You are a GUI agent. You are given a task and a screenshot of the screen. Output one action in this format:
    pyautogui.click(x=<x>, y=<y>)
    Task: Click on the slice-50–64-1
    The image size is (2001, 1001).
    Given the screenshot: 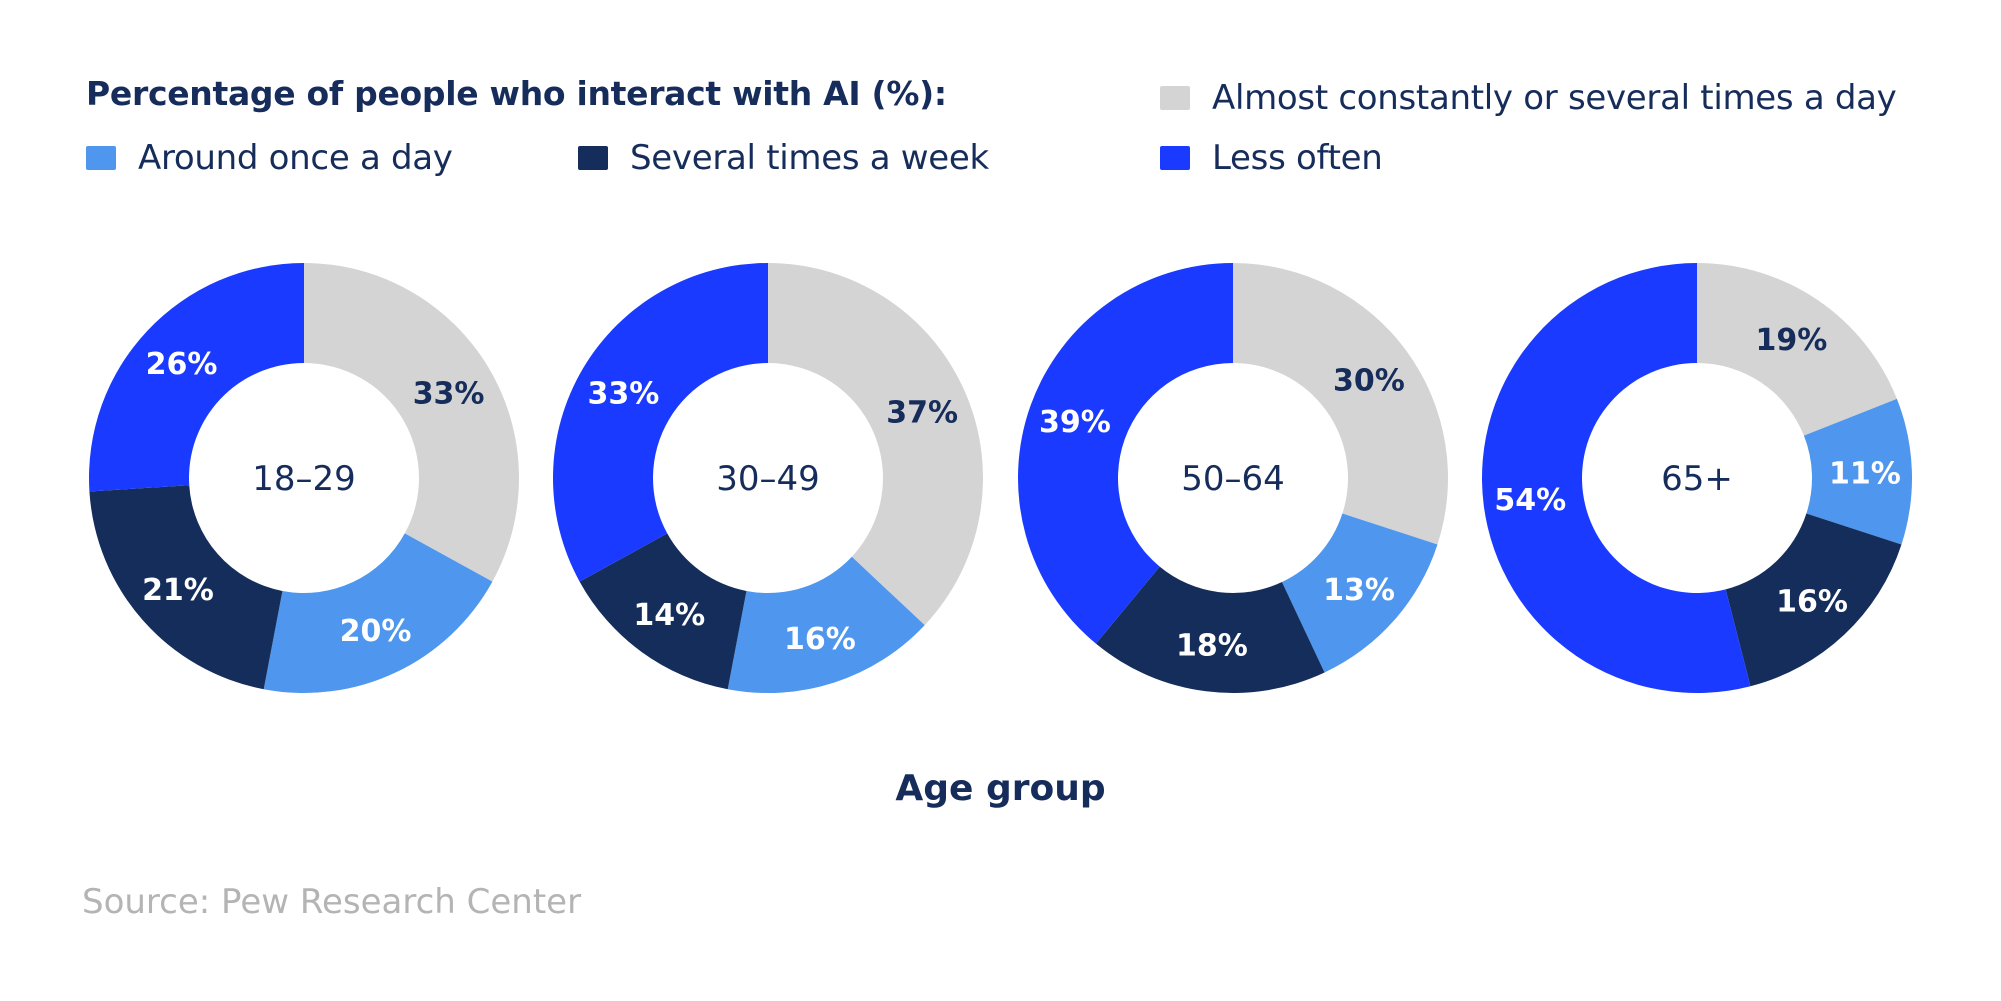 What is the action you would take?
    pyautogui.click(x=1359, y=593)
    